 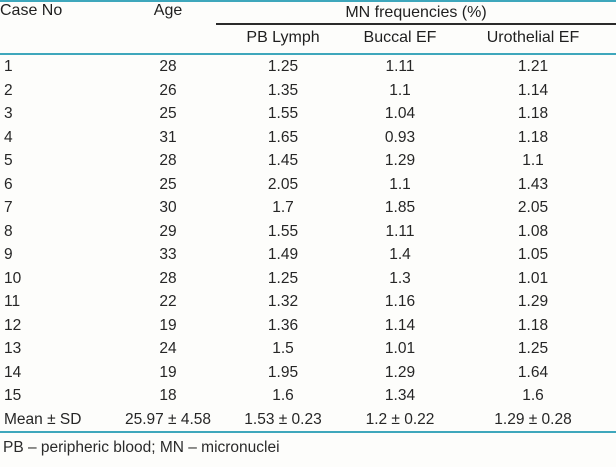 What do you see at coordinates (283, 325) in the screenshot?
I see `table-cell: 1.36` at bounding box center [283, 325].